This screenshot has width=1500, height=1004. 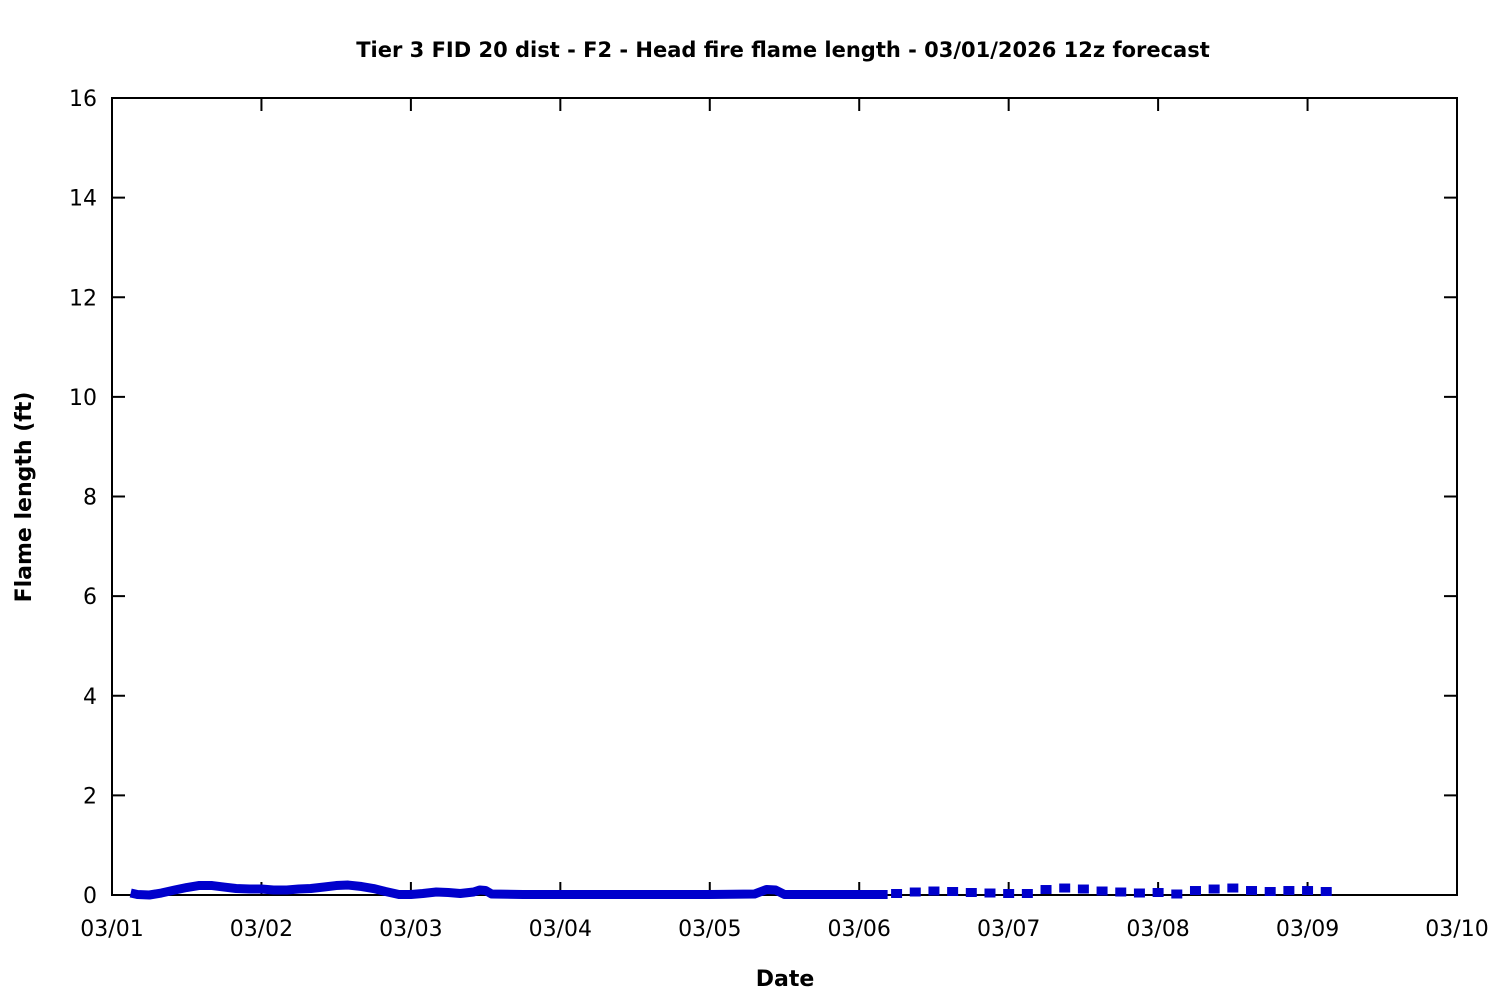 What do you see at coordinates (24, 497) in the screenshot?
I see `y-axis-label: Flame length (ft)` at bounding box center [24, 497].